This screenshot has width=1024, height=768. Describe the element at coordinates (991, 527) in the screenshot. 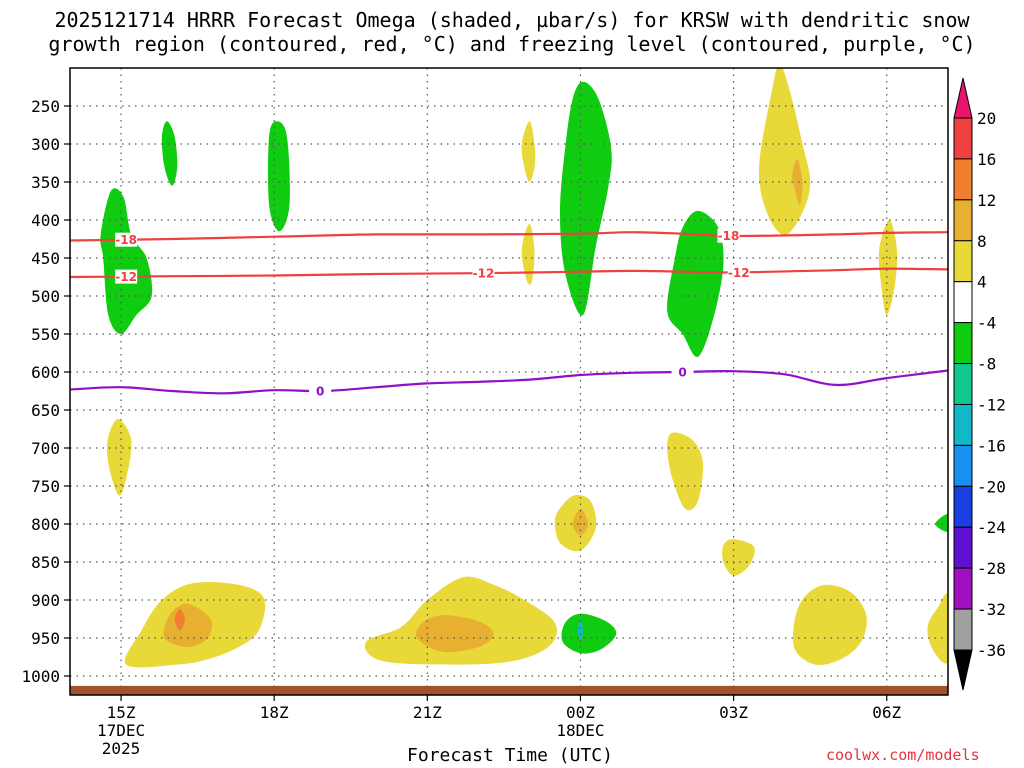

I see `colorbar-label--24: -24` at that location.